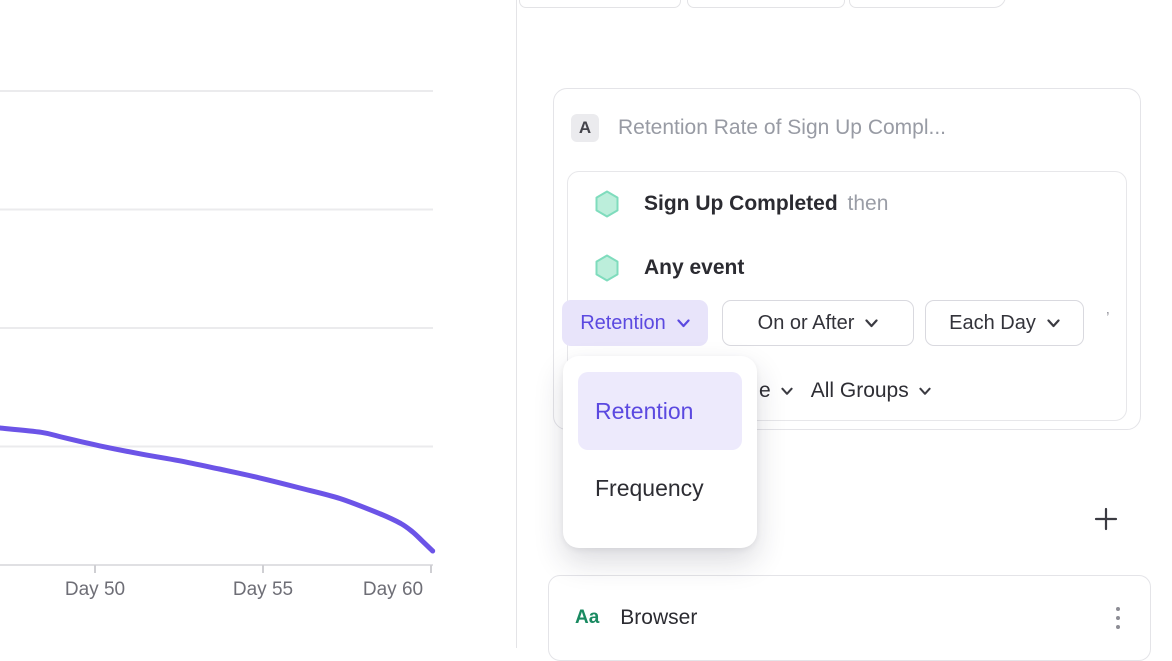 This screenshot has height=661, width=1172. I want to click on kebab-menu-icon, so click(1118, 618).